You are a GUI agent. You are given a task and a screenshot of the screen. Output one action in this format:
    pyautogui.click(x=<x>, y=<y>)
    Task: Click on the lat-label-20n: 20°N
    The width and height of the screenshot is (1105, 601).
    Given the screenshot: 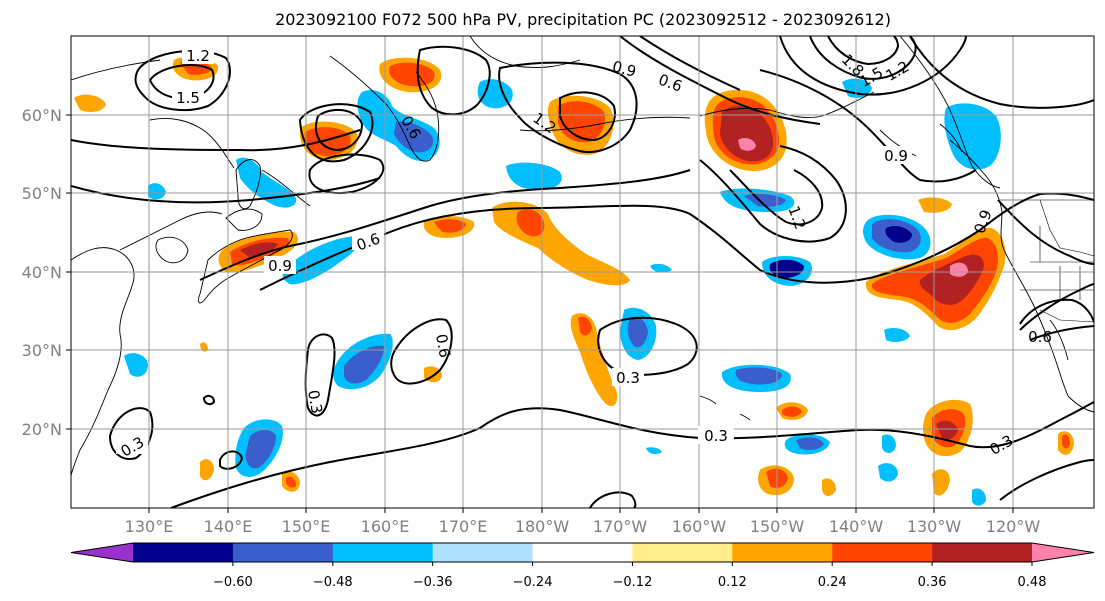 What is the action you would take?
    pyautogui.click(x=42, y=429)
    